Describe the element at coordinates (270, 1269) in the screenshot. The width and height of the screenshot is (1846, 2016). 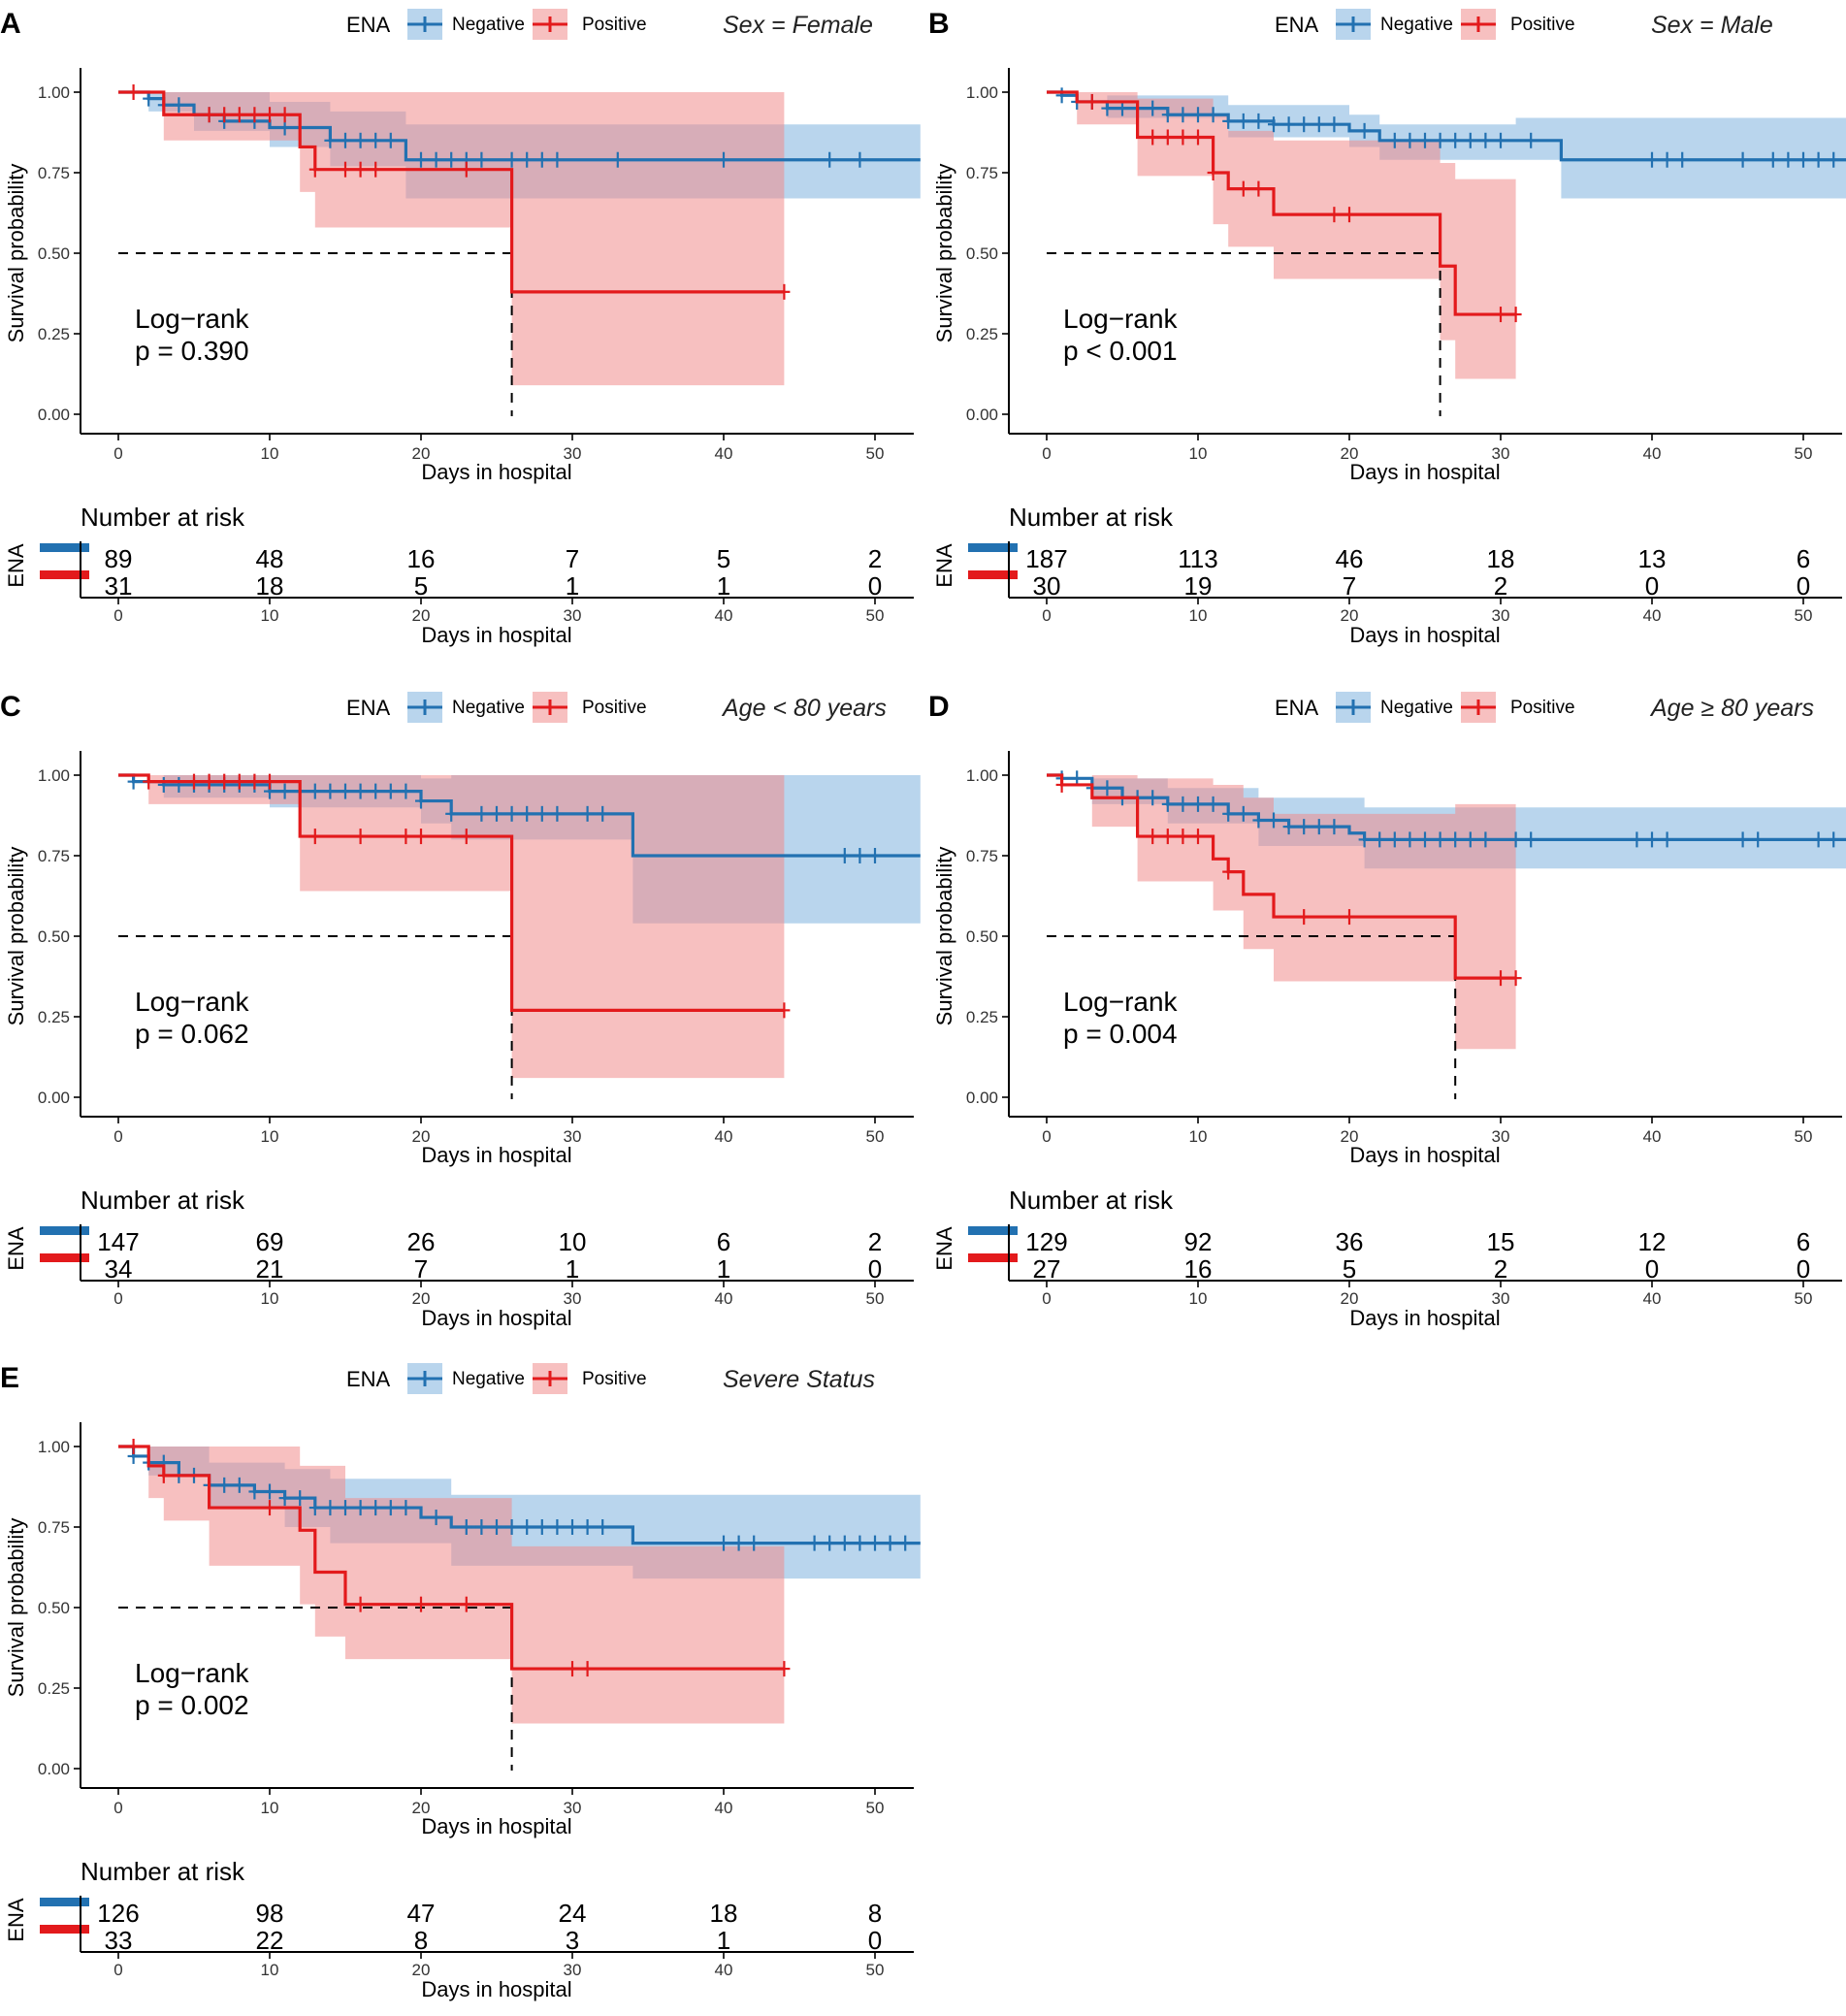
I see `risk-count-positive: 21` at that location.